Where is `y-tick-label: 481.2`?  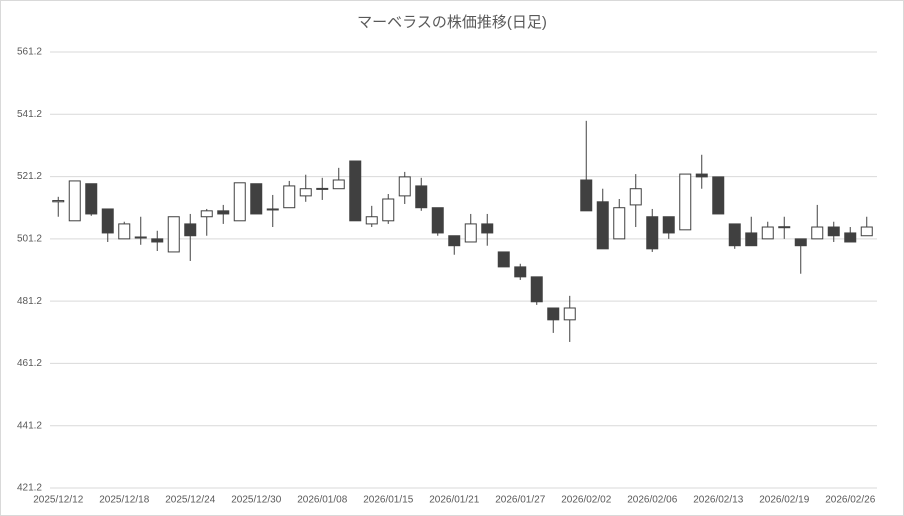
y-tick-label: 481.2 is located at coordinates (29, 301).